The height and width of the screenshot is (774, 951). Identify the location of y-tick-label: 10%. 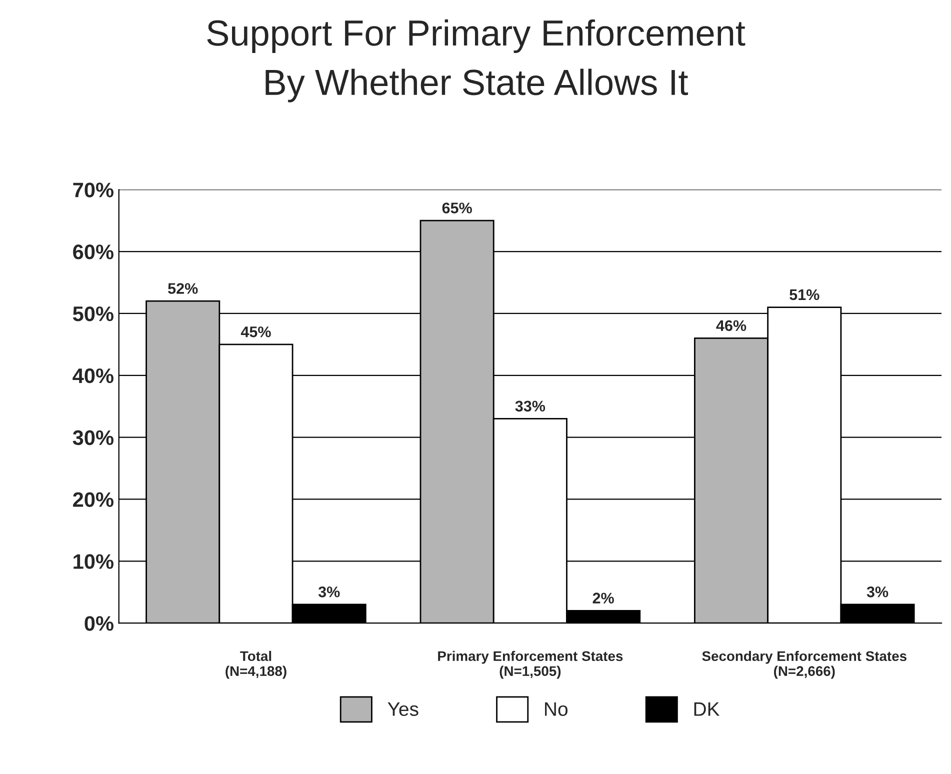
(94, 561).